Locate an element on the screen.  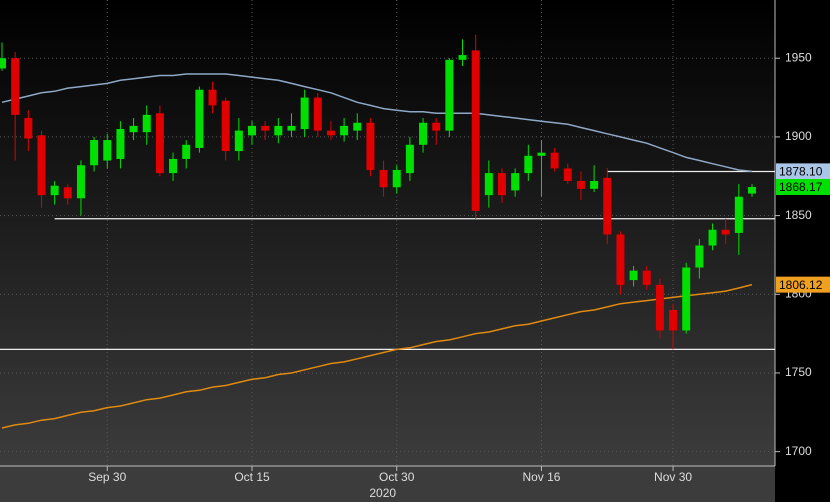
x-tick-label: Nov 16 is located at coordinates (541, 477).